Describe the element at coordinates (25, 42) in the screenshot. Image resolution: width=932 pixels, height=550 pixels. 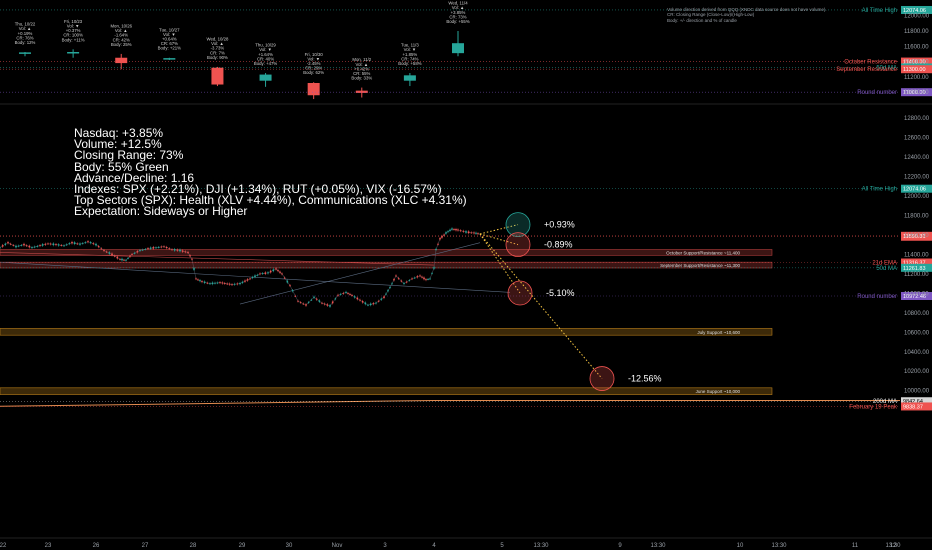
I see `candle-label: Body: 12%` at that location.